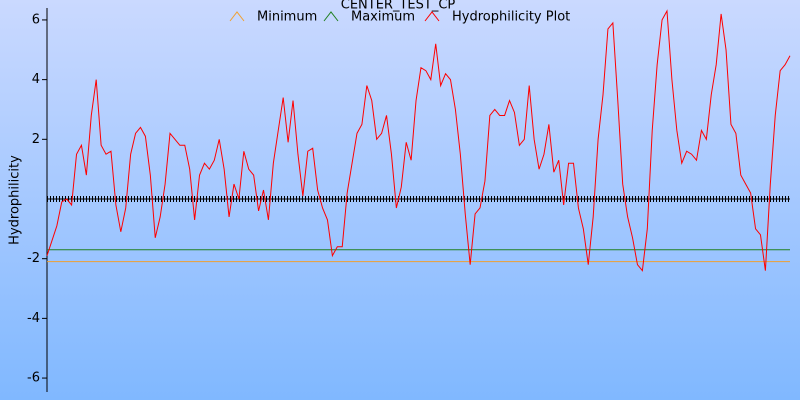 The height and width of the screenshot is (400, 800). What do you see at coordinates (36, 139) in the screenshot?
I see `y-tick-label: 2` at bounding box center [36, 139].